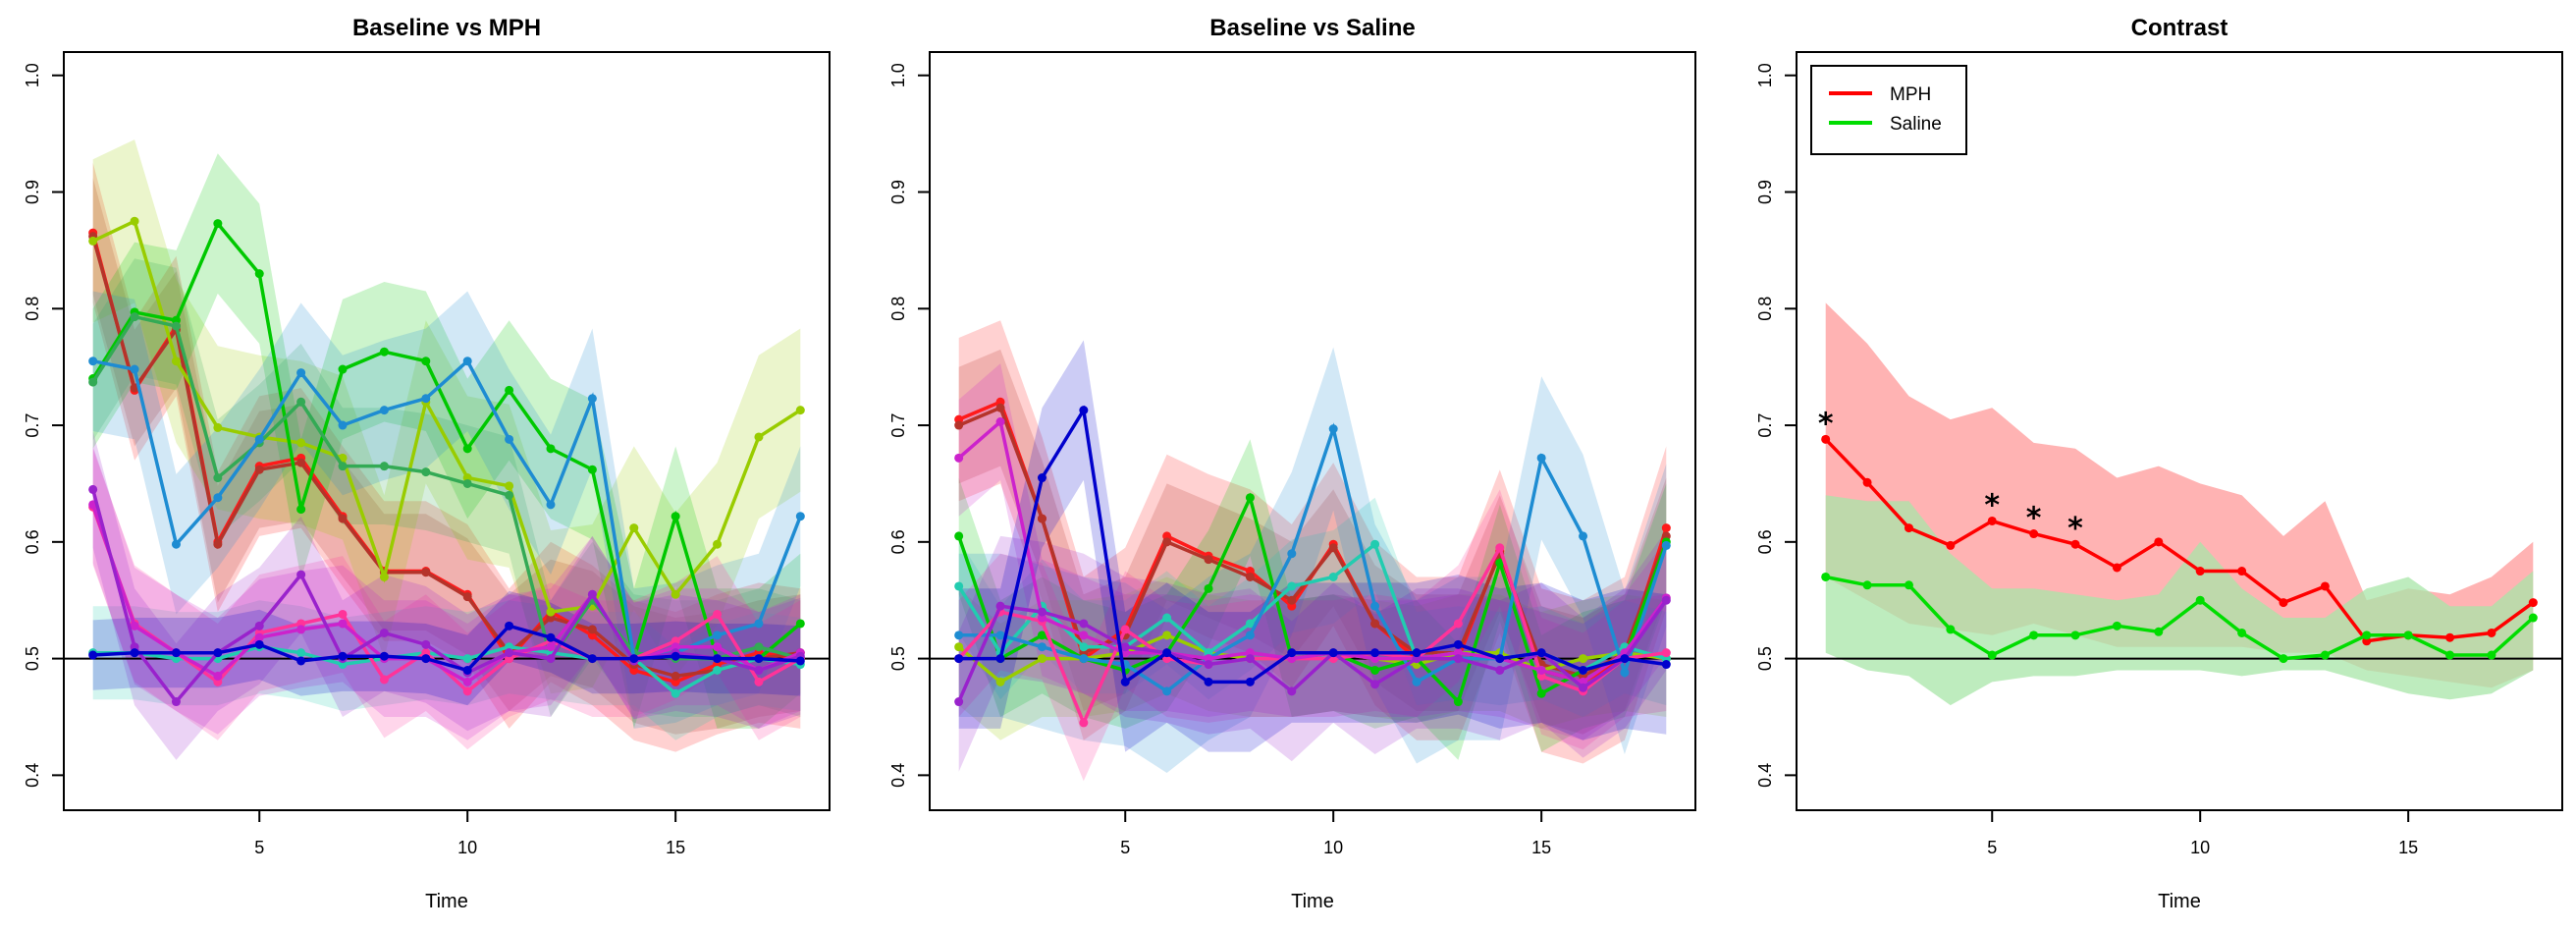 The height and width of the screenshot is (932, 2576). What do you see at coordinates (1888, 110) in the screenshot?
I see `legend: MPH Saline` at bounding box center [1888, 110].